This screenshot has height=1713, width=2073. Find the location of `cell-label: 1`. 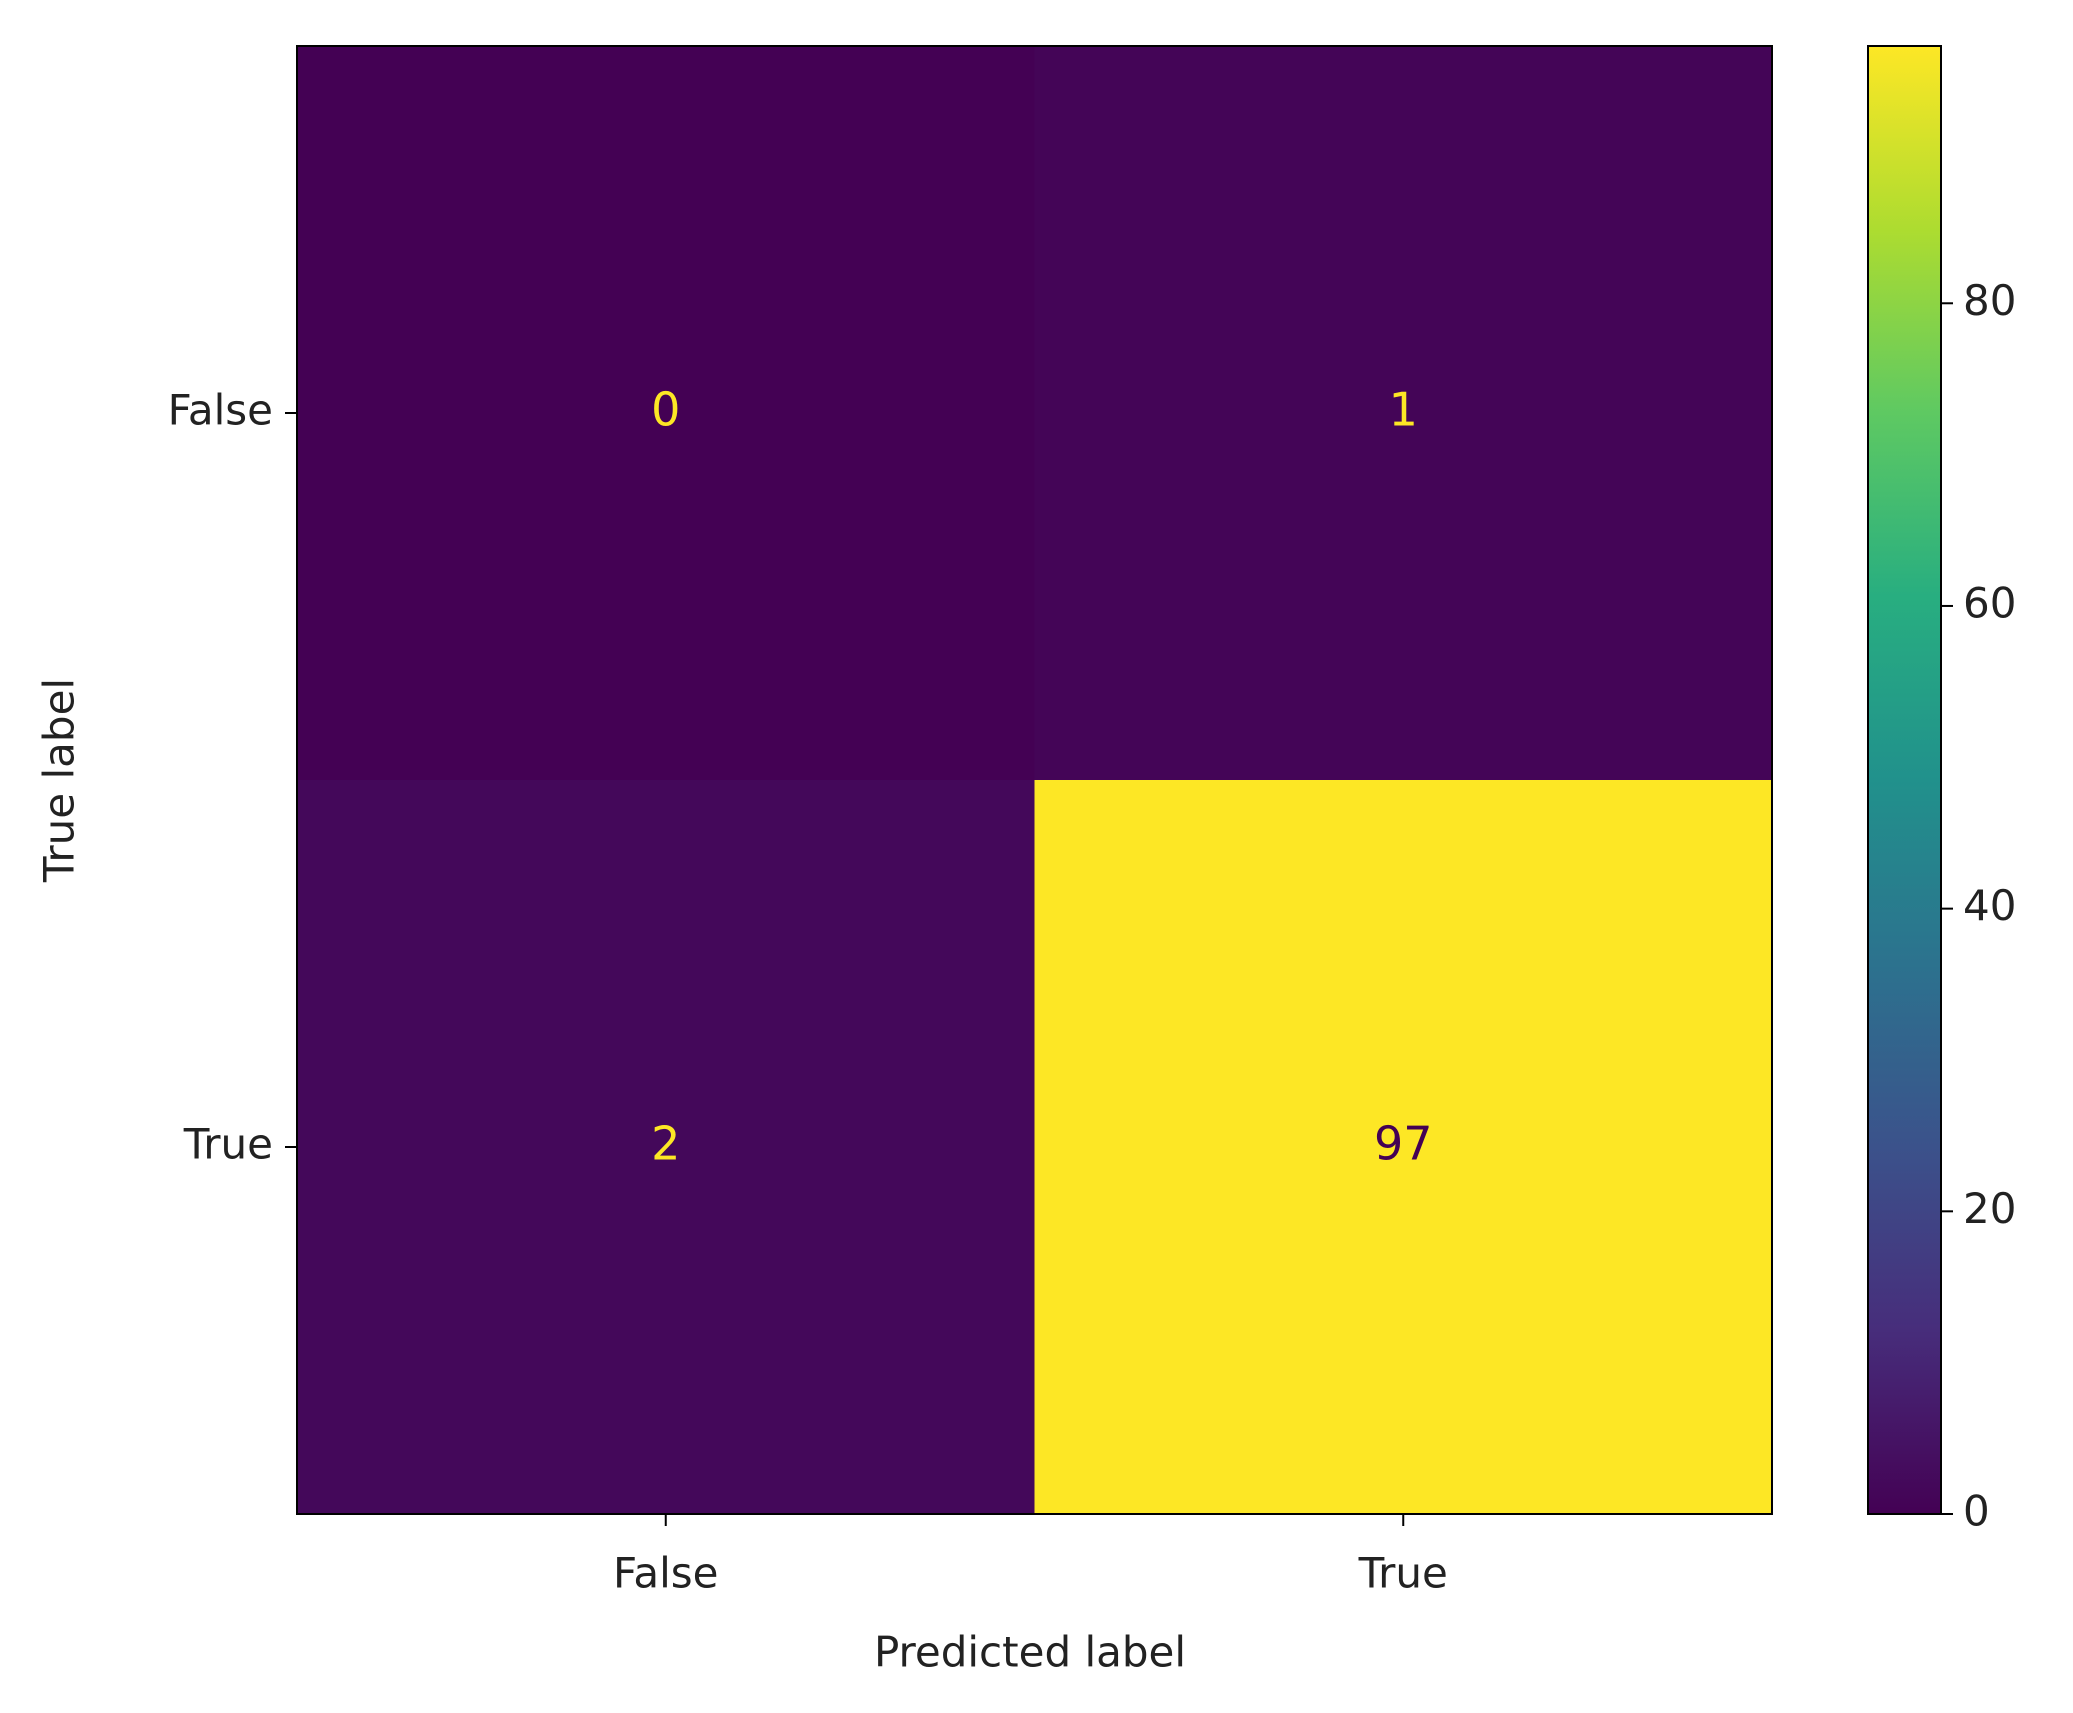

cell-label: 1 is located at coordinates (1403, 410).